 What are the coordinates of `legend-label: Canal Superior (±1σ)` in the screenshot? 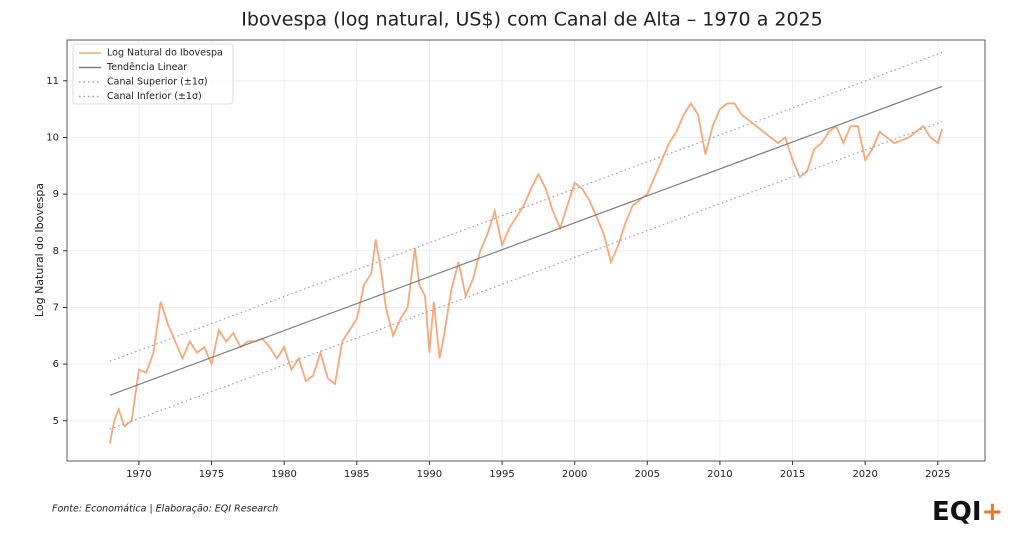 It's located at (157, 82).